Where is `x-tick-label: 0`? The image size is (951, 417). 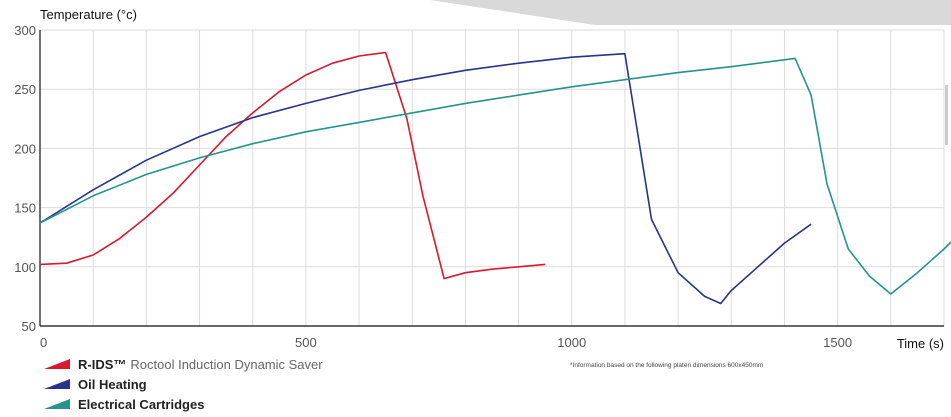
x-tick-label: 0 is located at coordinates (43, 342).